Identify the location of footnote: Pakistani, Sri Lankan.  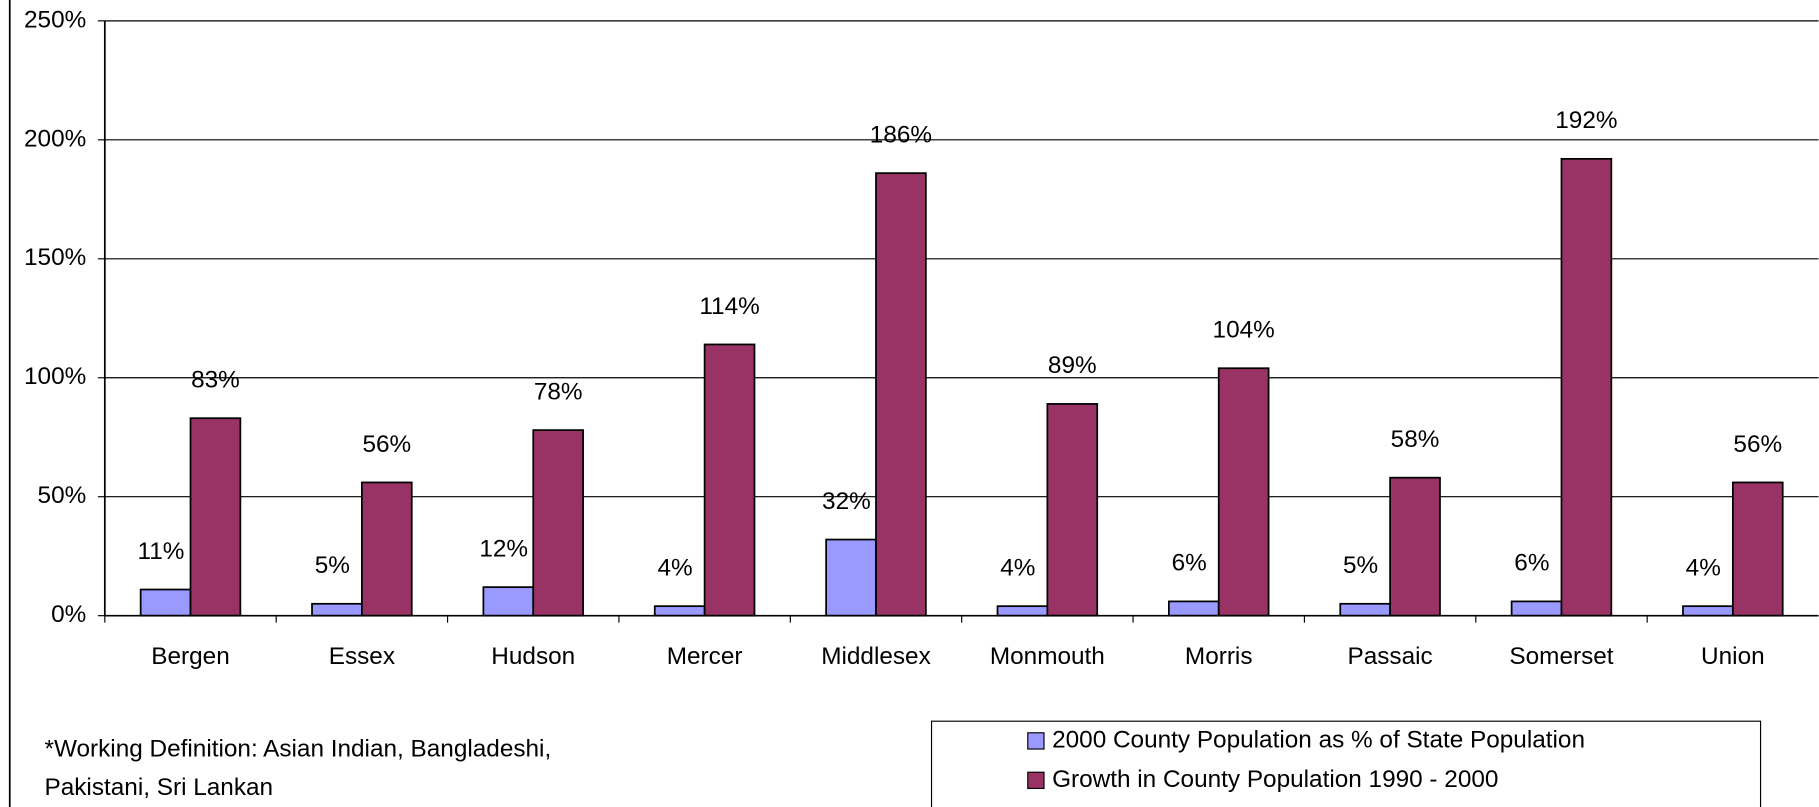
(159, 787).